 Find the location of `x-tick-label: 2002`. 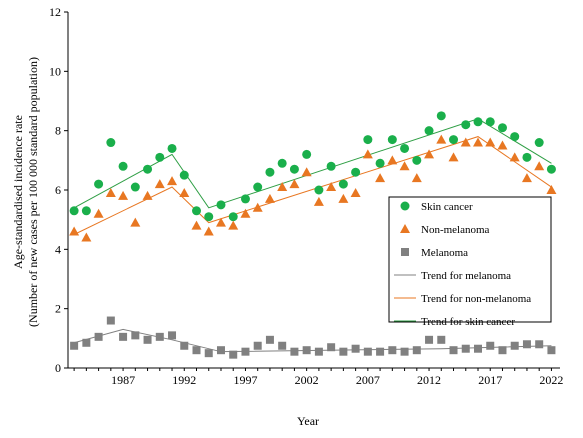

x-tick-label: 2002 is located at coordinates (307, 380).